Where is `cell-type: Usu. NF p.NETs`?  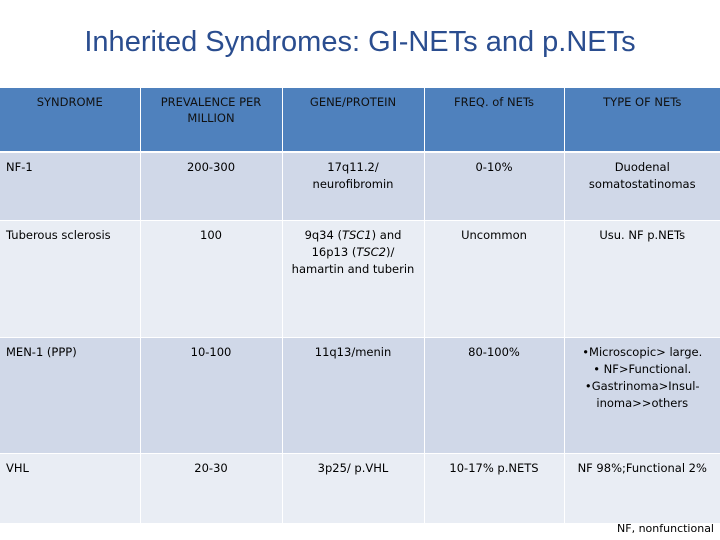 cell-type: Usu. NF p.NETs is located at coordinates (642, 279).